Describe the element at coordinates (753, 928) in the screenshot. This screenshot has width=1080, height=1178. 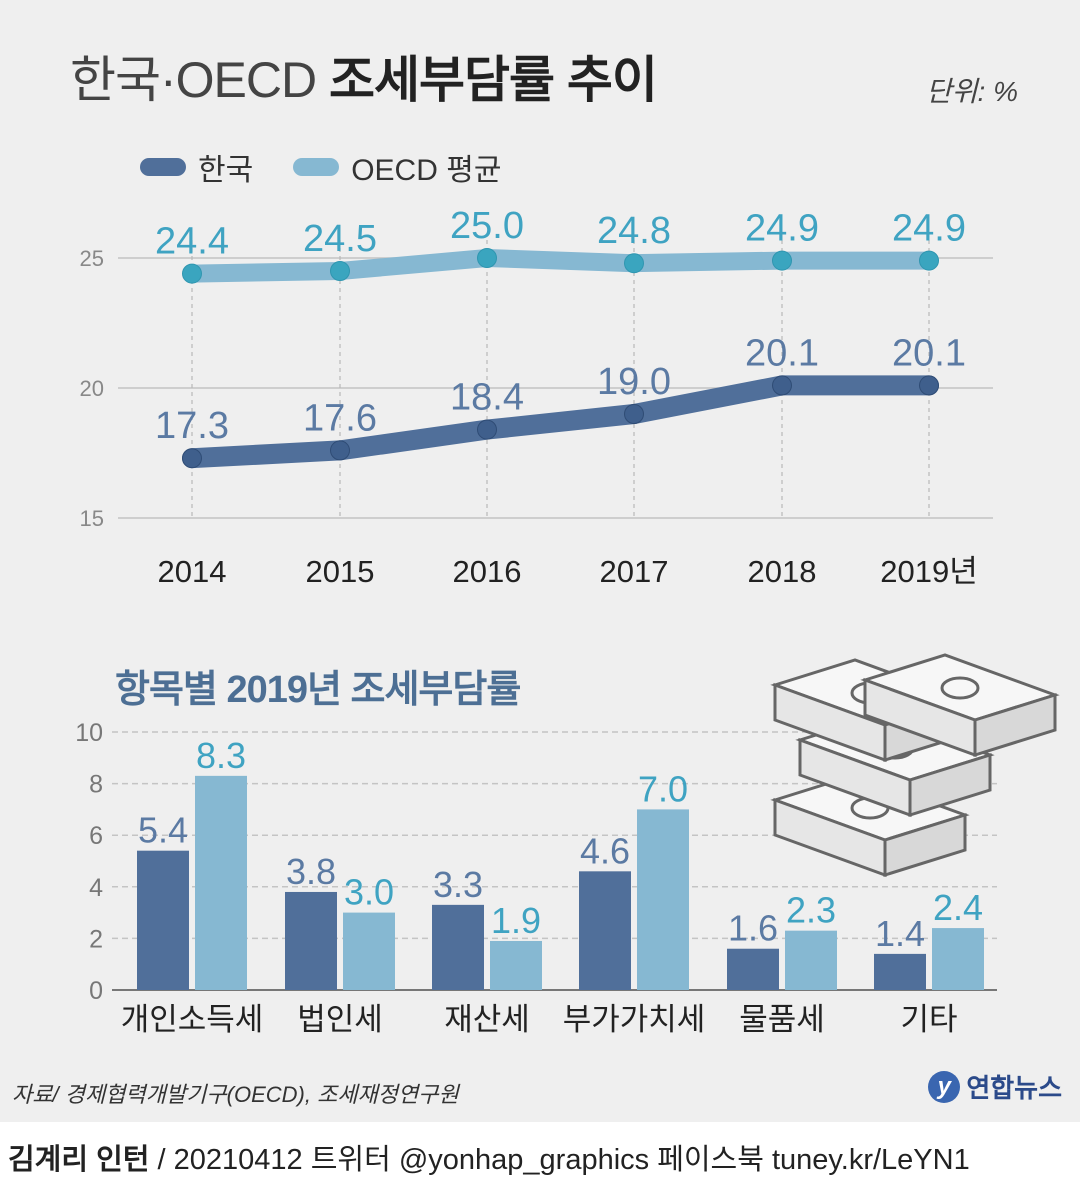
I see `bar-value-label: 1.6` at that location.